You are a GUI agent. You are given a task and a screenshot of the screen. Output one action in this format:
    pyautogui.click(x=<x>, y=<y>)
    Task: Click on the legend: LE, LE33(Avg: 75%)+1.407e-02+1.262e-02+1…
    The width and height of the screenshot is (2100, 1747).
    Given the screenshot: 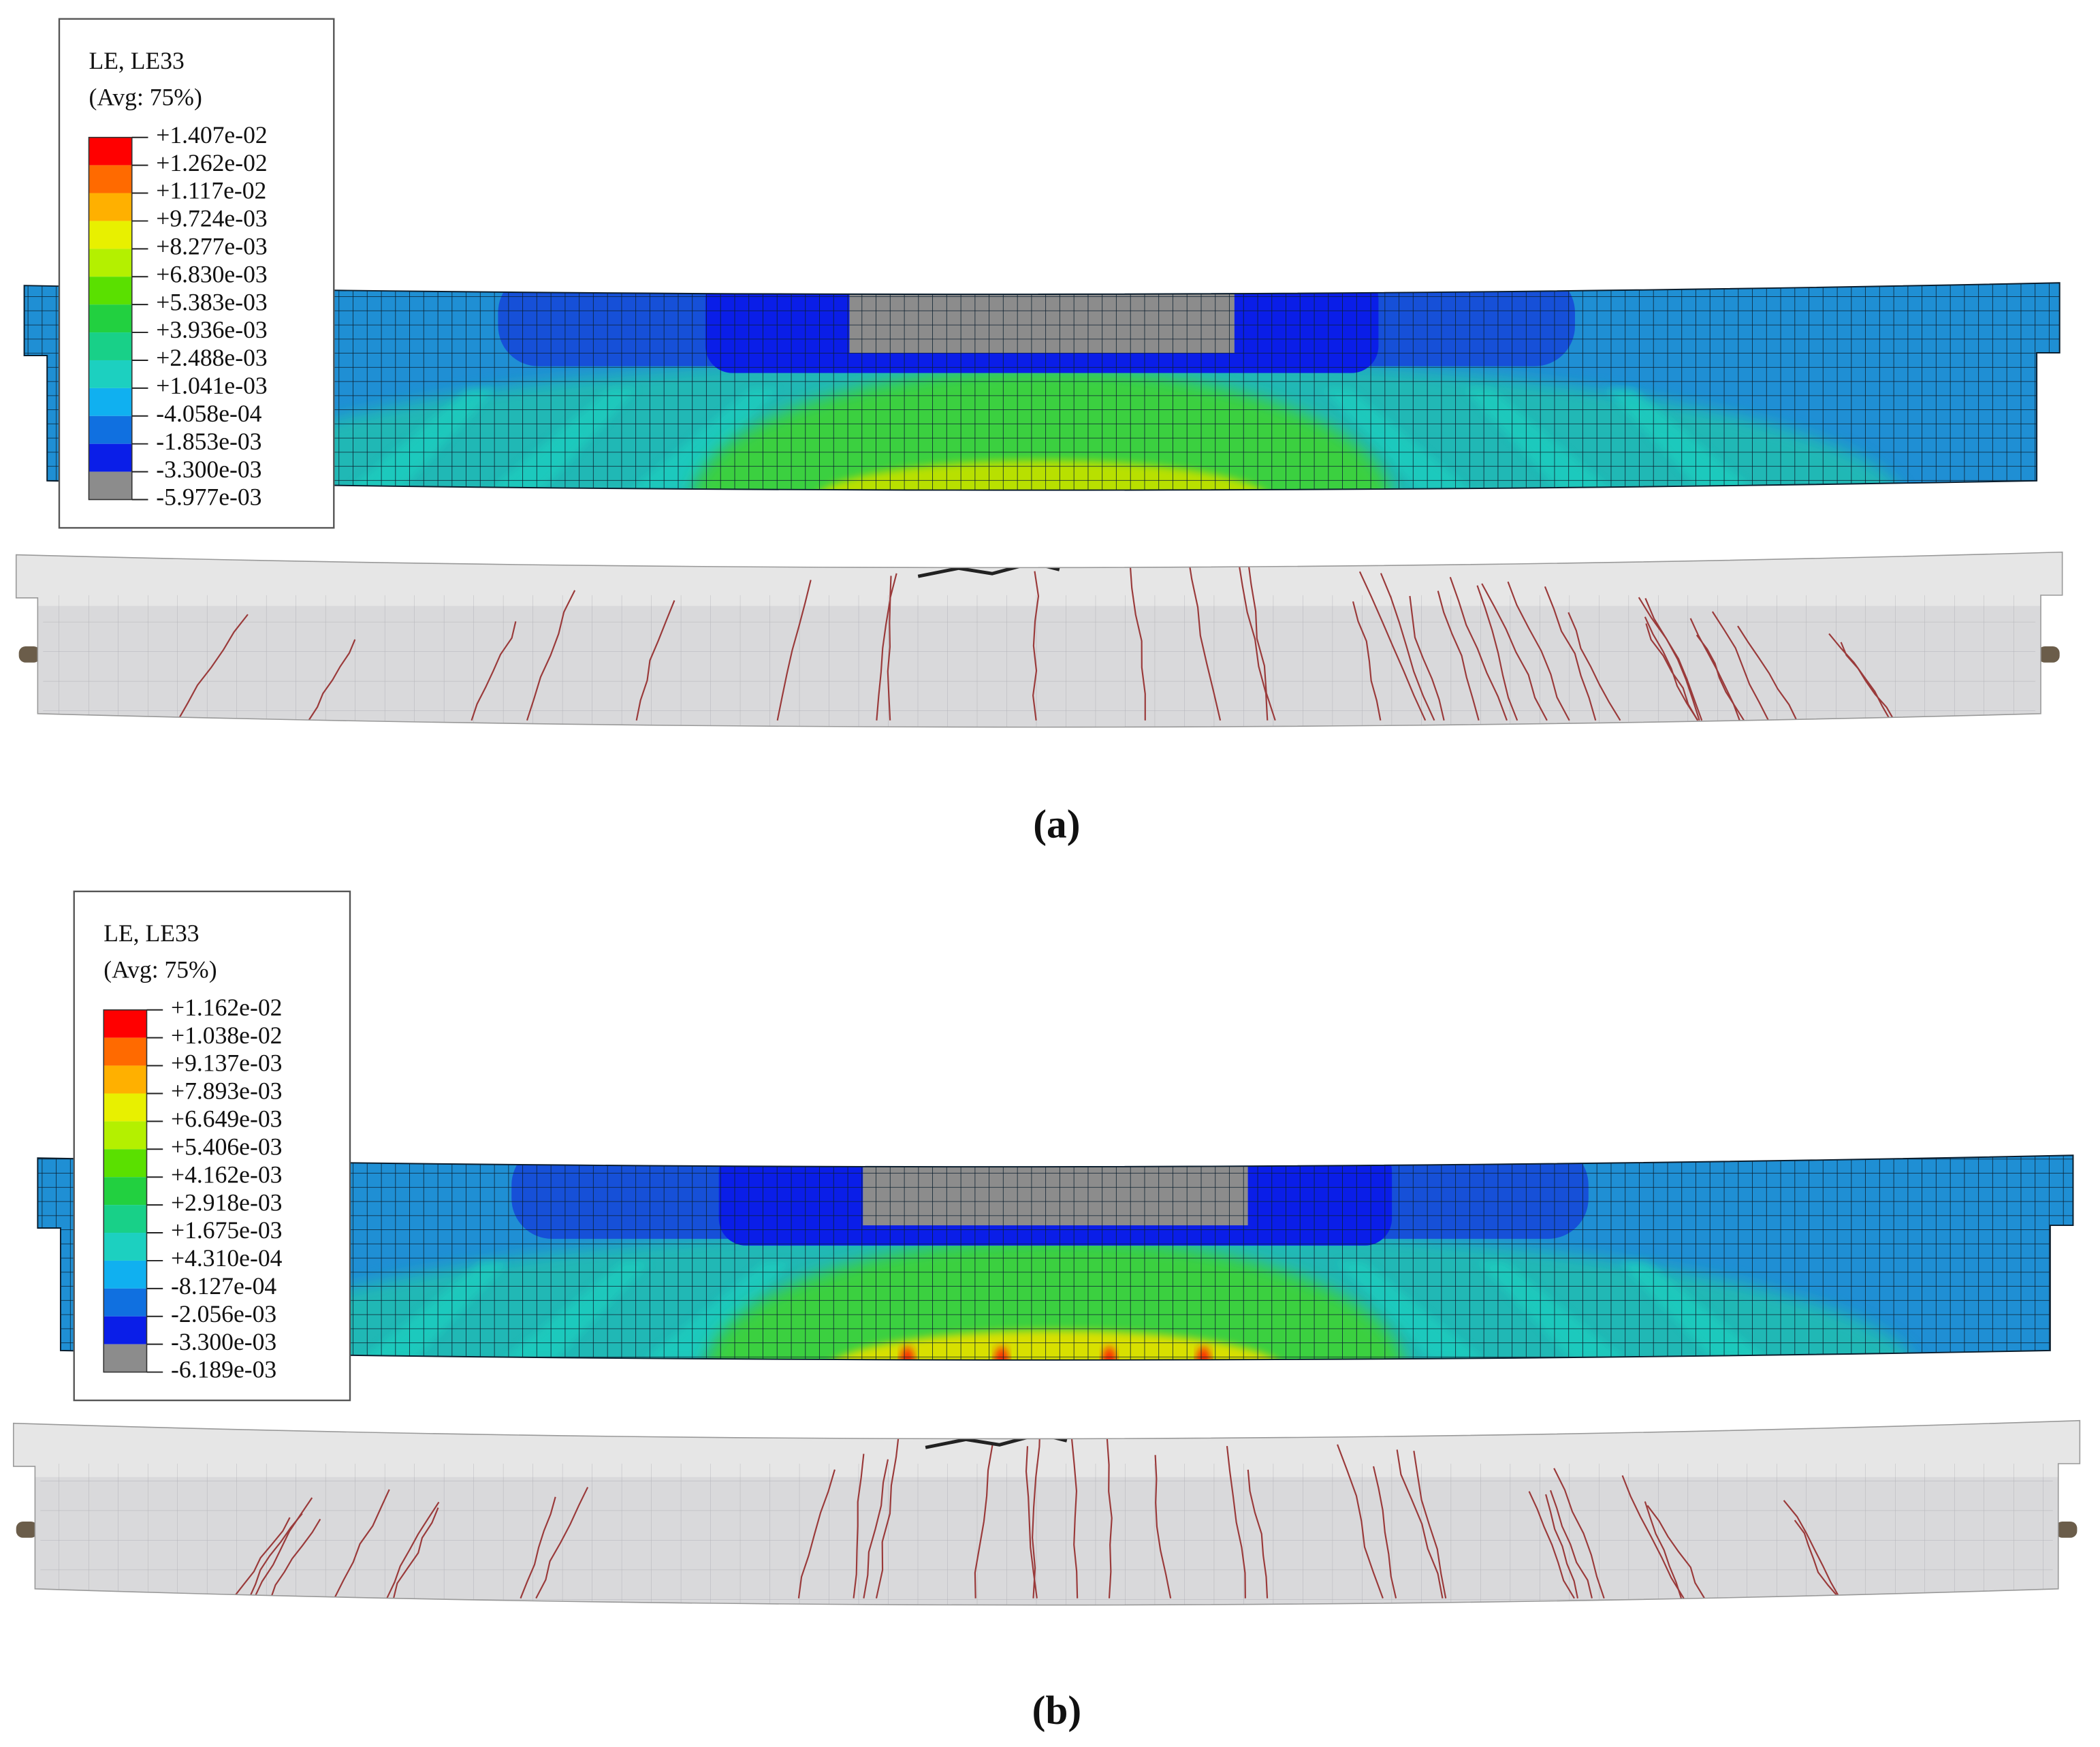 What is the action you would take?
    pyautogui.click(x=197, y=273)
    